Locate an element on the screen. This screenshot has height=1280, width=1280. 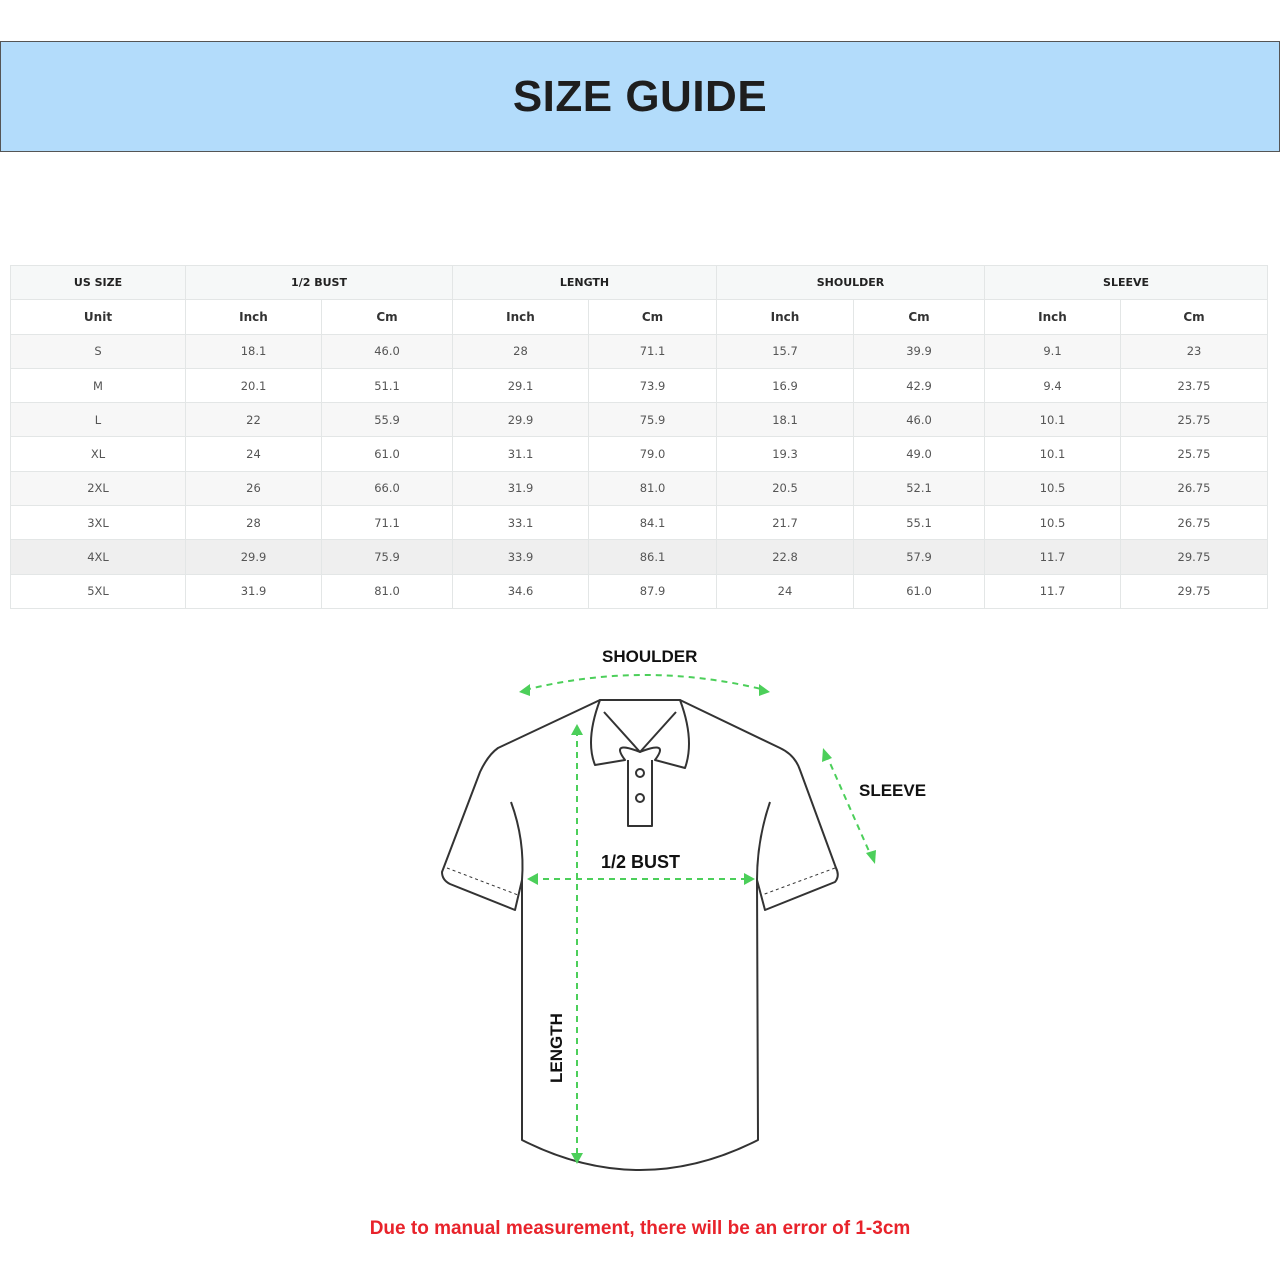
table-cell: 16.9 is located at coordinates (785, 385).